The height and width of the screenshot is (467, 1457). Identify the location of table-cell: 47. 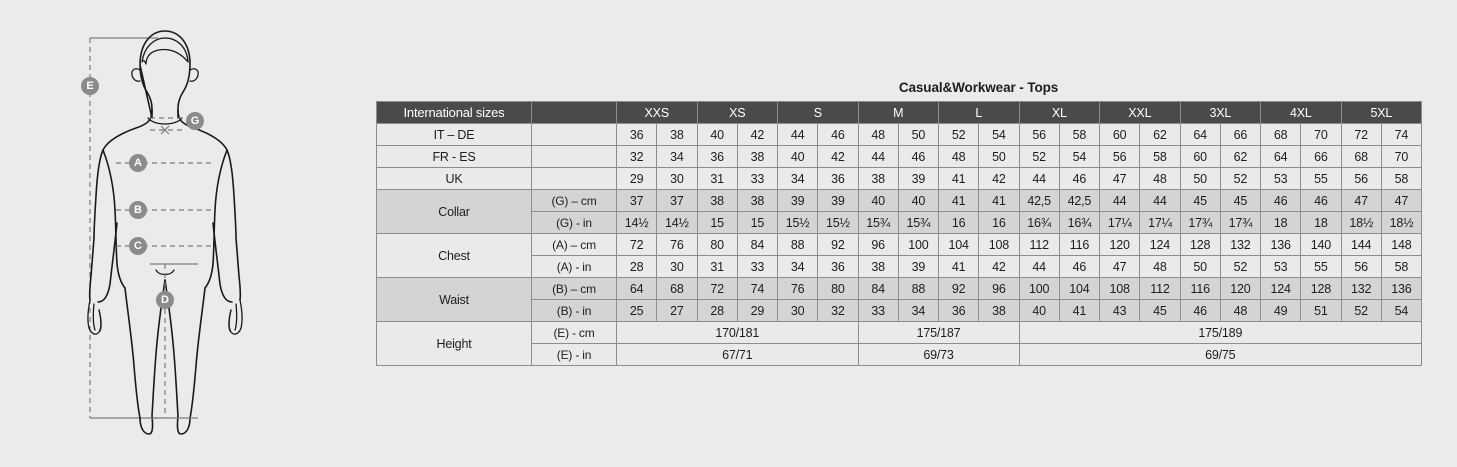
(1361, 200).